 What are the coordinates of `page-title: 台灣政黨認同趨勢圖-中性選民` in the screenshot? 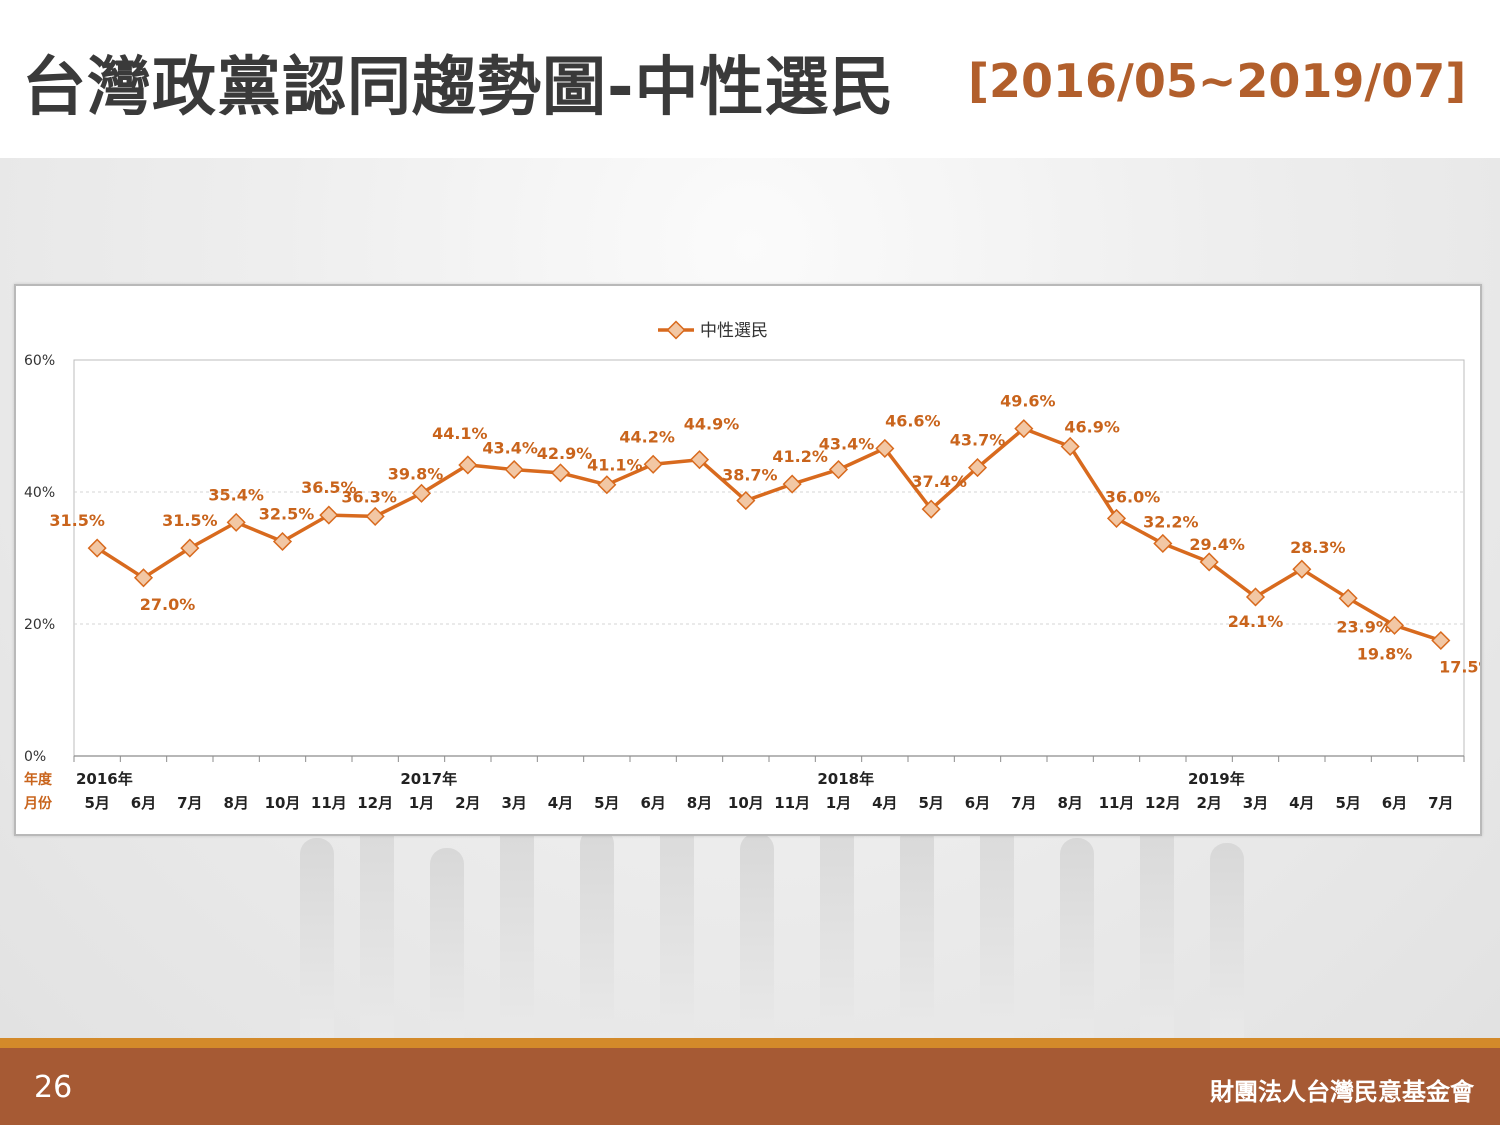 It's located at (458, 88).